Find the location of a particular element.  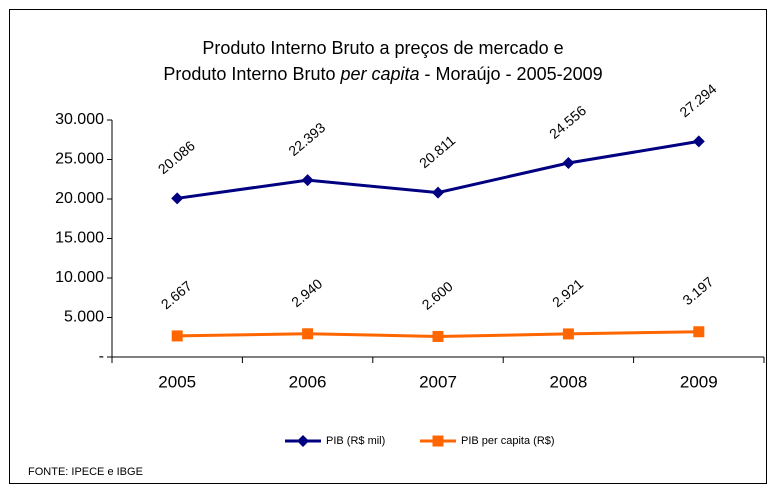

y-tick-label: 25.000 is located at coordinates (79, 159).